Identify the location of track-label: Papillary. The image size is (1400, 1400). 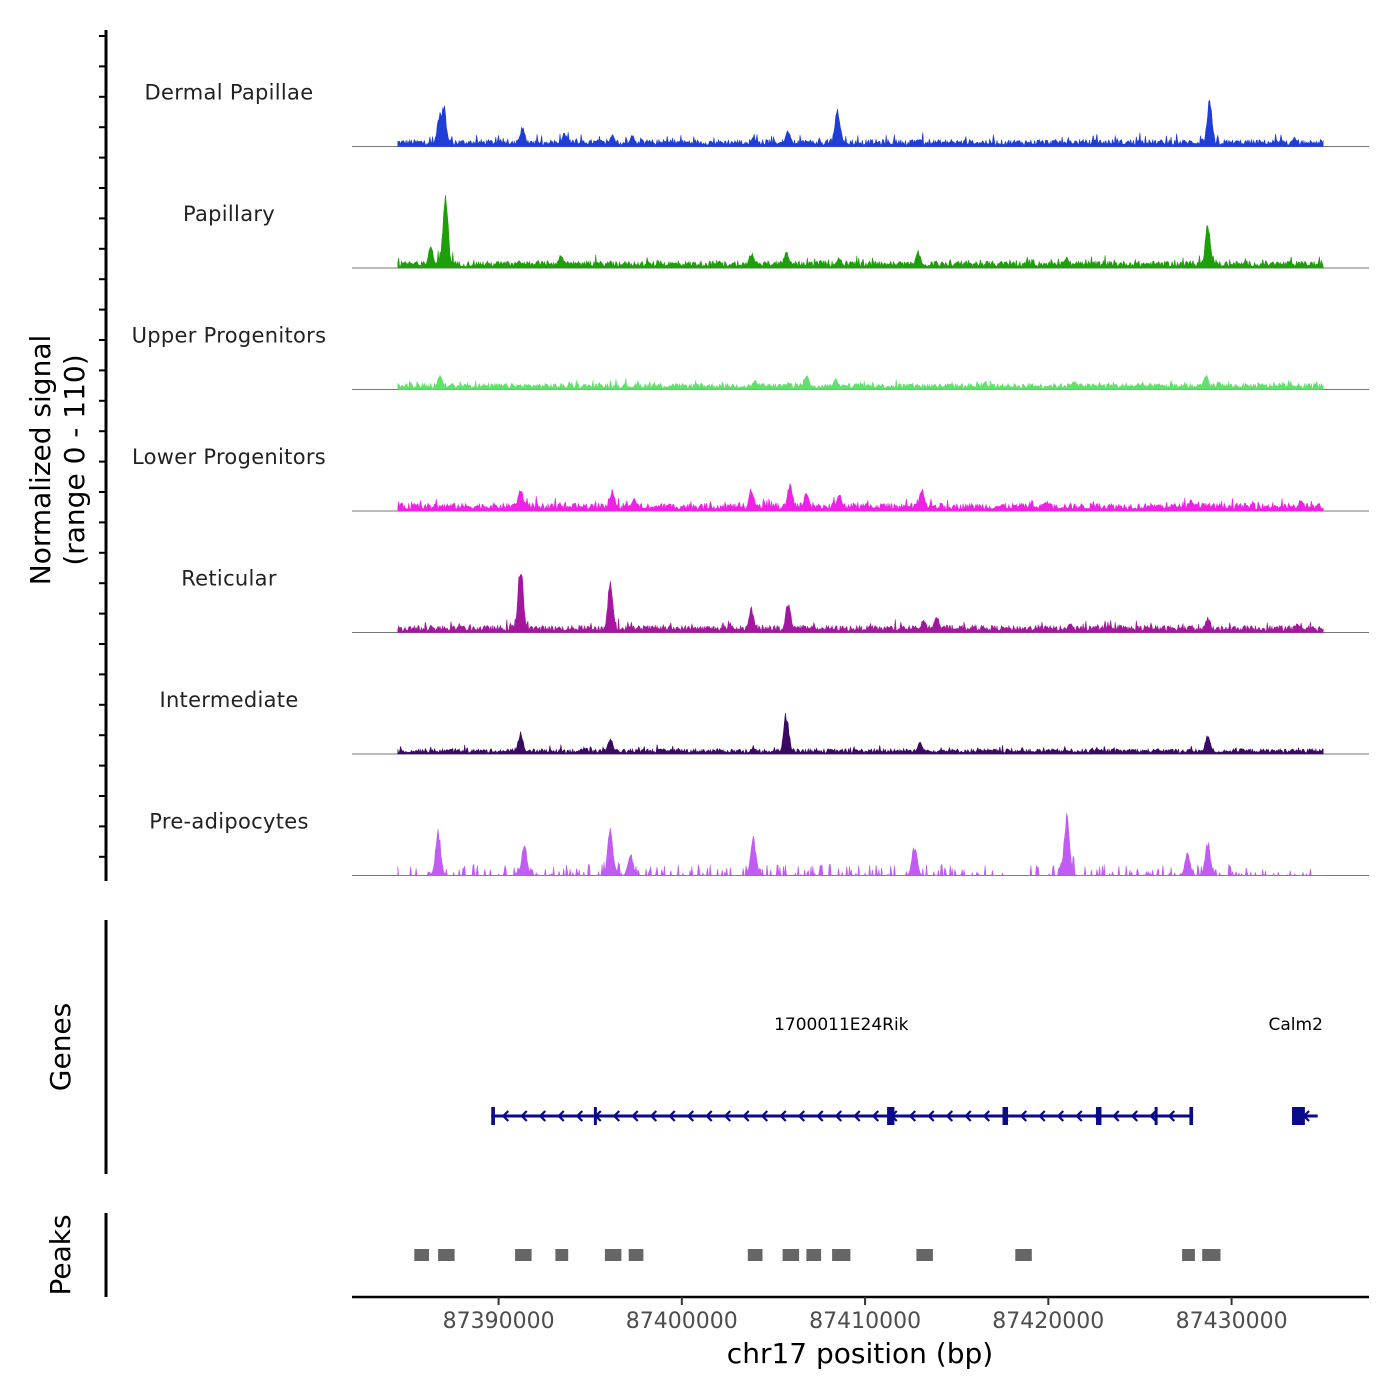
(229, 214).